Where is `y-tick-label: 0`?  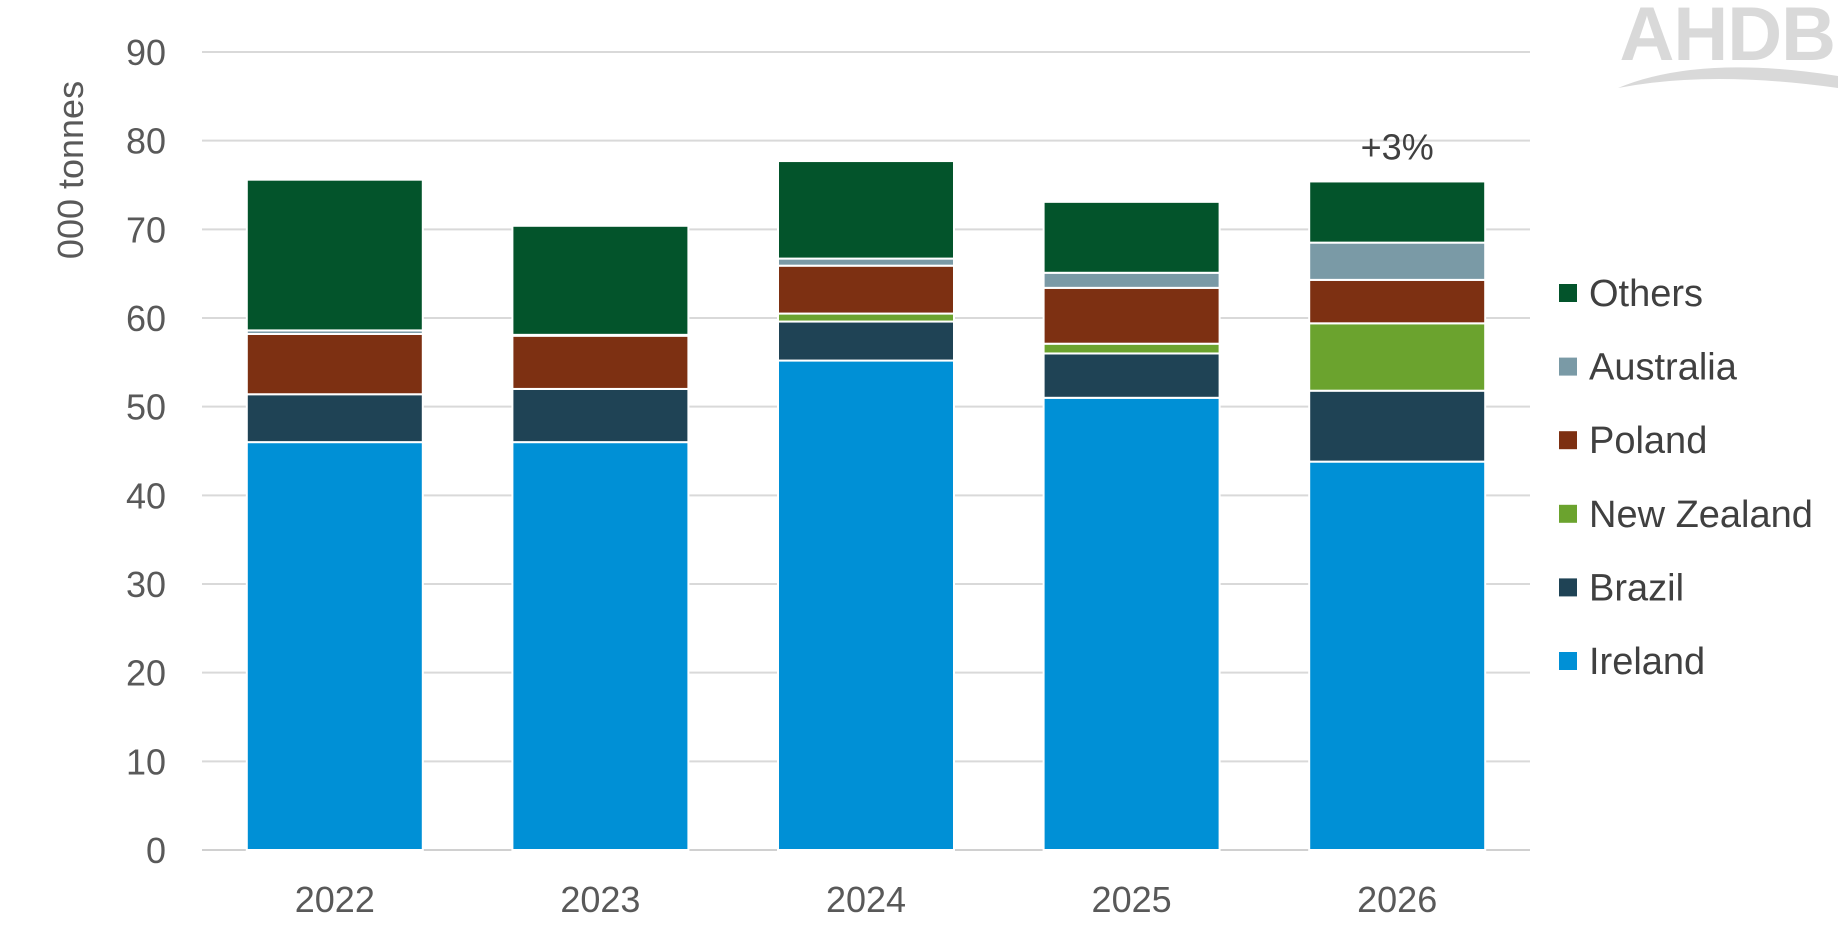 y-tick-label: 0 is located at coordinates (156, 850).